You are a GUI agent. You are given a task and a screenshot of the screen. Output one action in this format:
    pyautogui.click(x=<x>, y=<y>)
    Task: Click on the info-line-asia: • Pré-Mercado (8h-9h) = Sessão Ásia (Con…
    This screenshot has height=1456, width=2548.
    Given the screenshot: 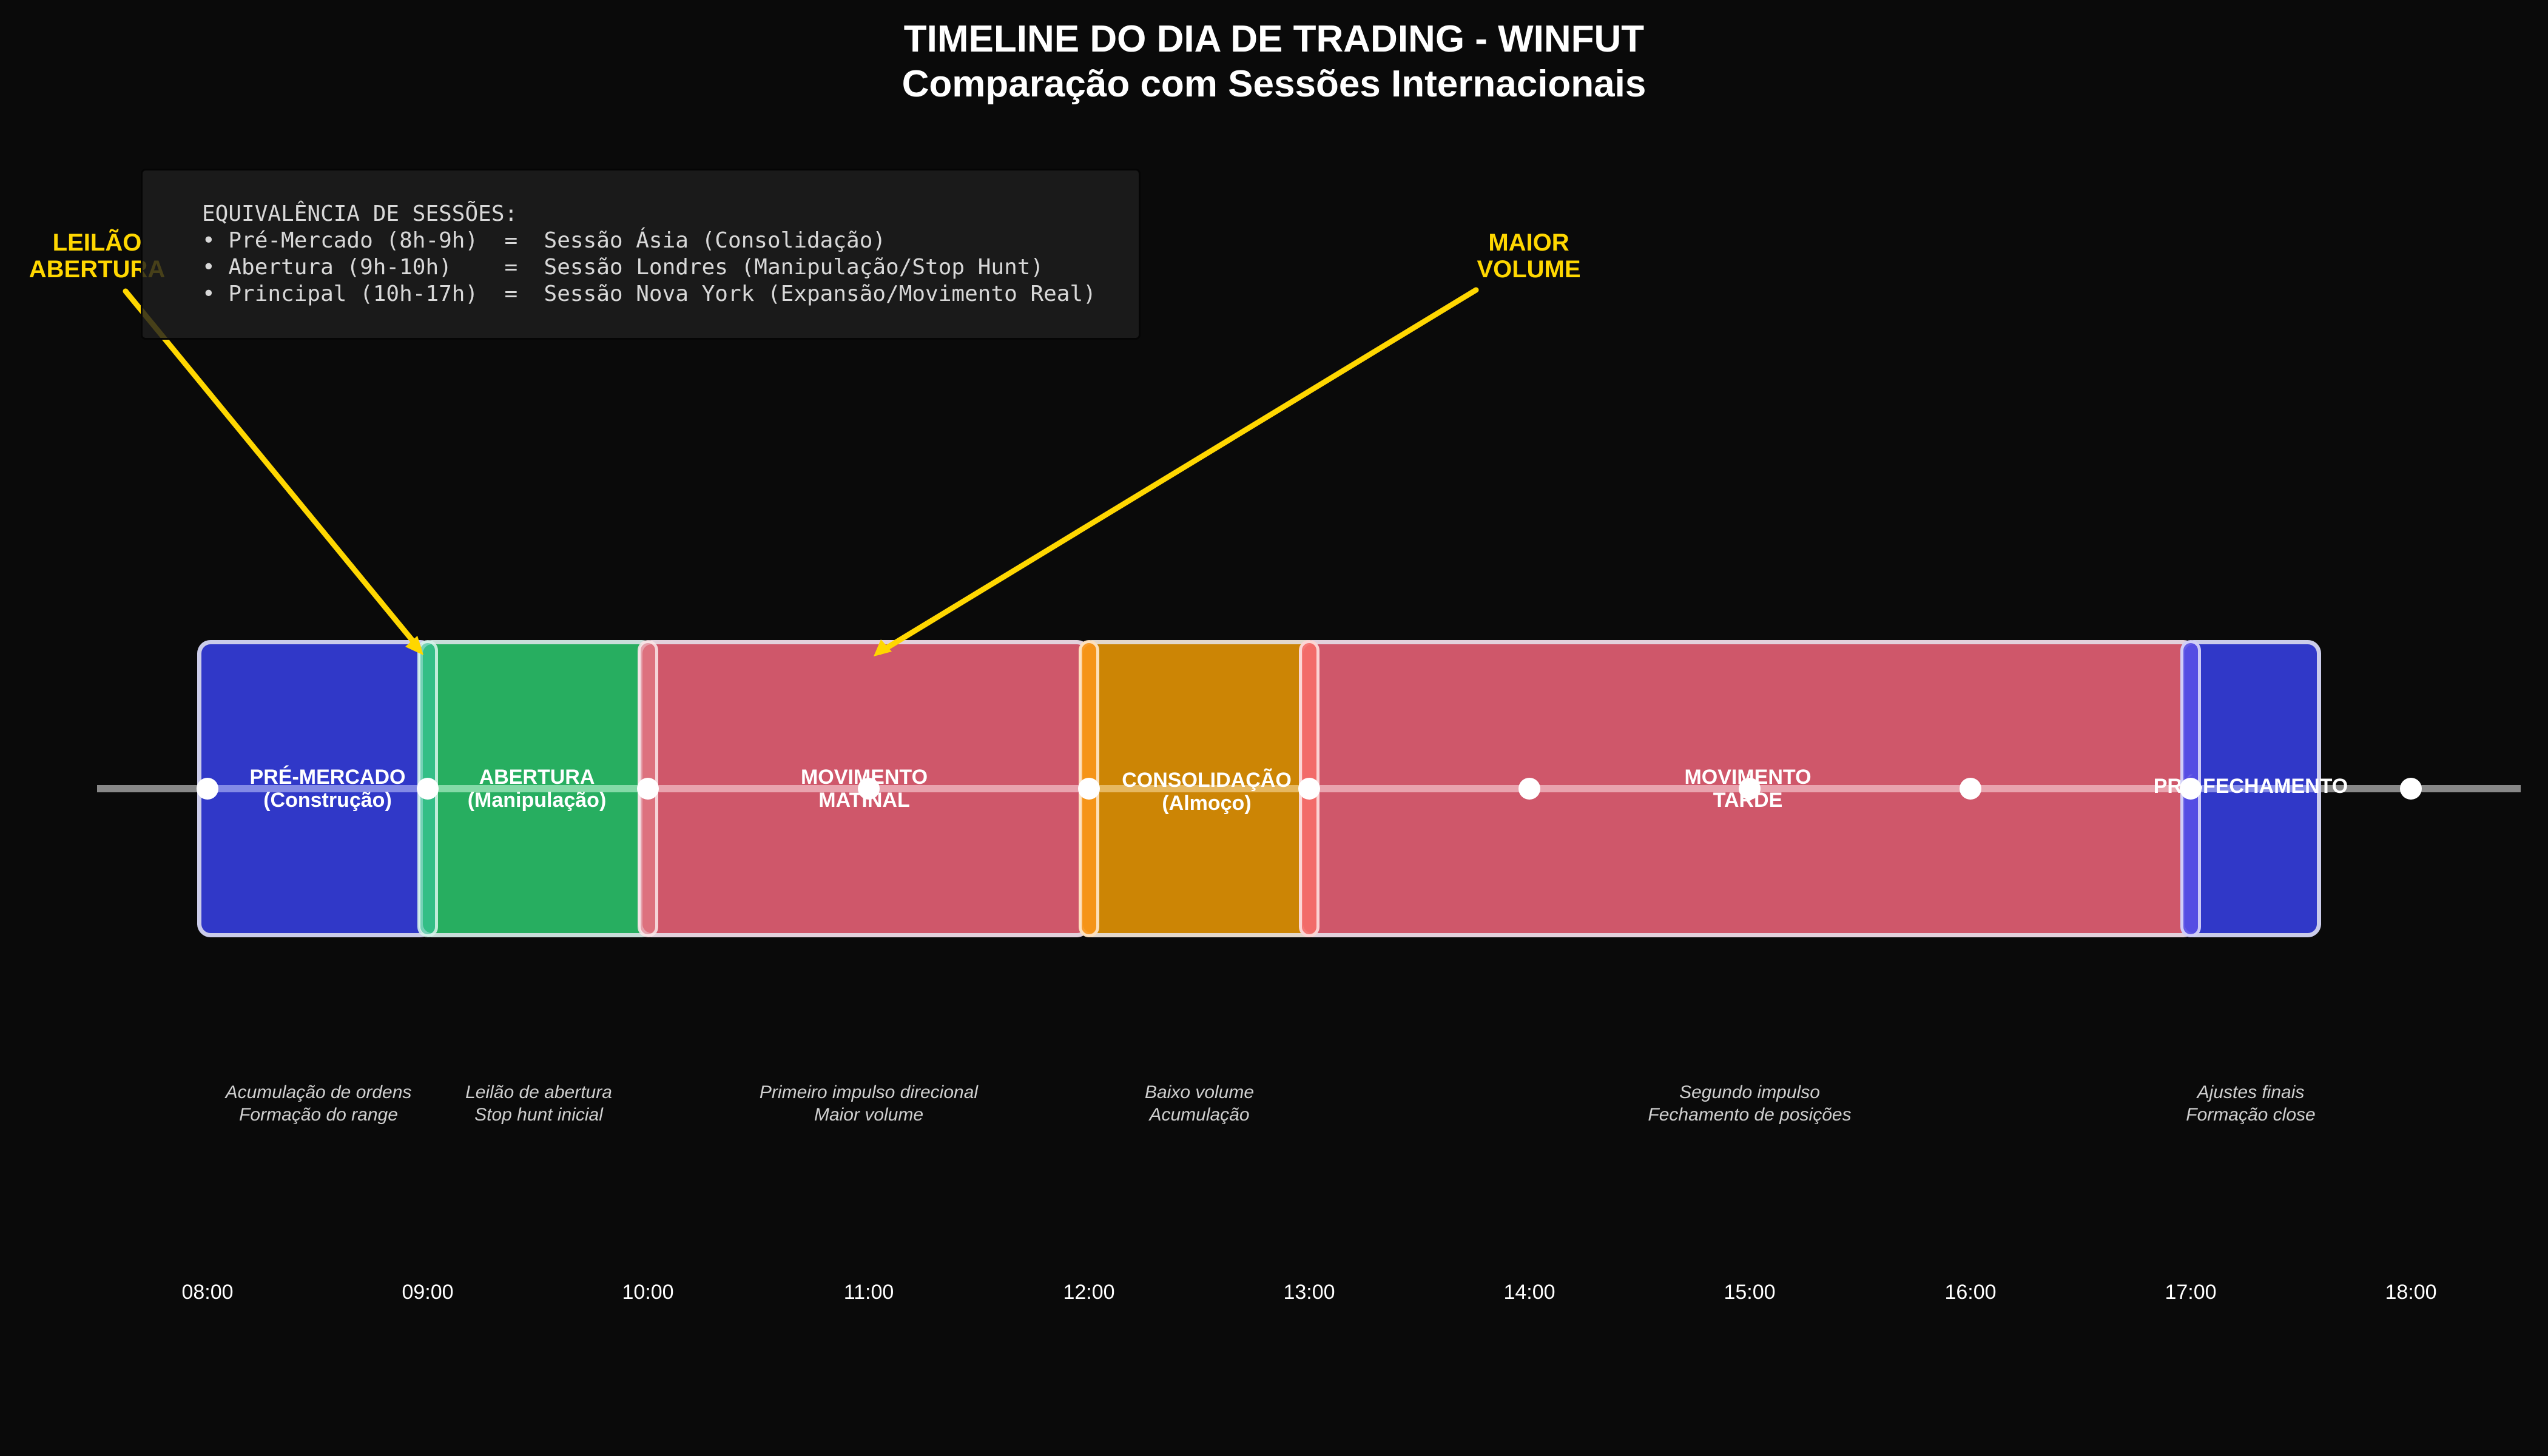 What is the action you would take?
    pyautogui.click(x=544, y=240)
    